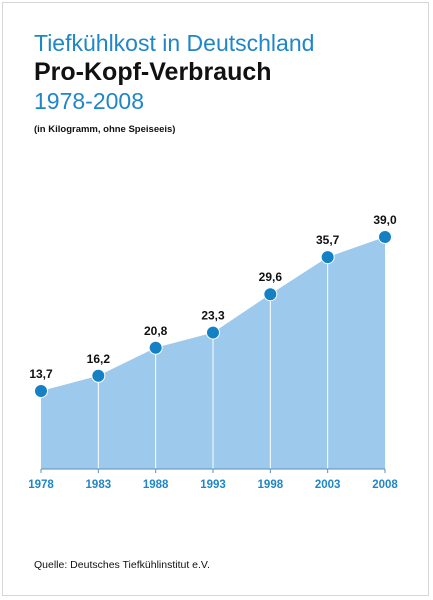 The height and width of the screenshot is (600, 433). I want to click on x-tick-label: 1978, so click(41, 485).